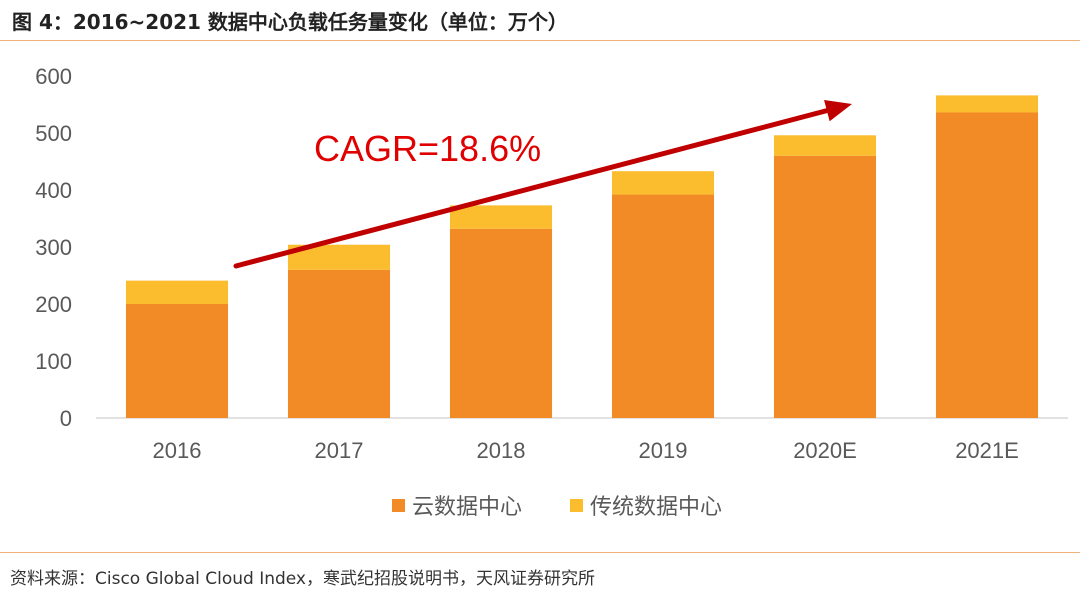 Image resolution: width=1080 pixels, height=593 pixels. I want to click on y-tick-label: 200, so click(53, 304).